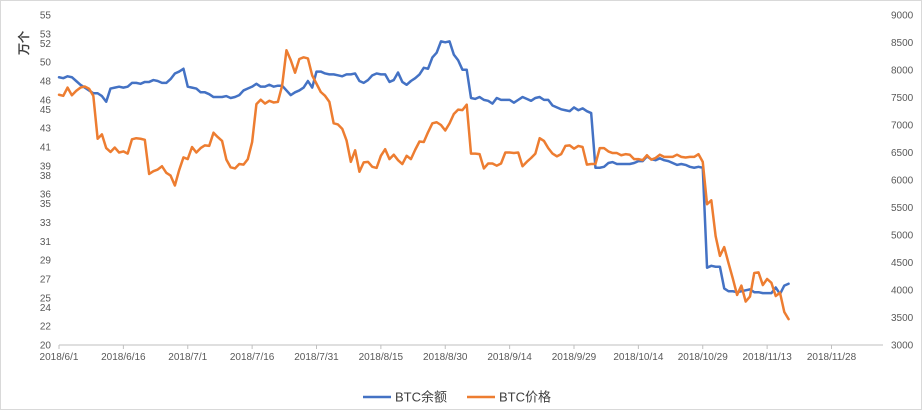  I want to click on x-tick-label: 2018/6/16, so click(123, 357).